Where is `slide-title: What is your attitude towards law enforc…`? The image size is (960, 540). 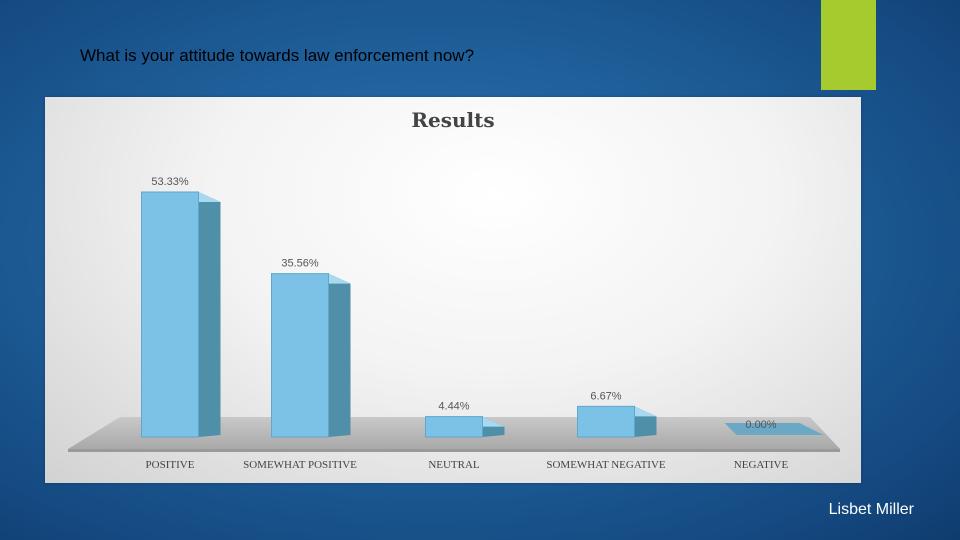
slide-title: What is your attitude towards law enforc… is located at coordinates (277, 55).